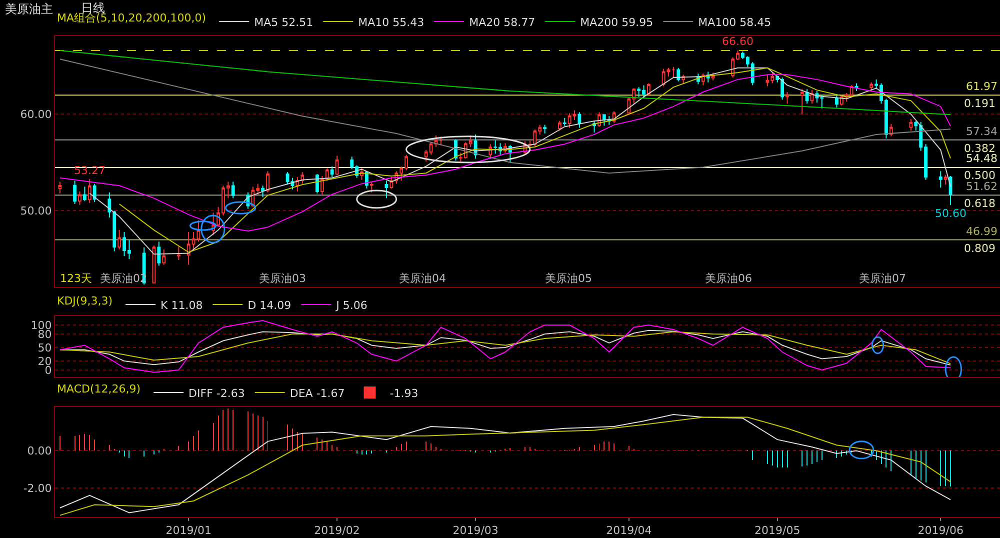 This screenshot has width=1000, height=538. Describe the element at coordinates (980, 148) in the screenshot. I see `annotation: 0.382` at that location.